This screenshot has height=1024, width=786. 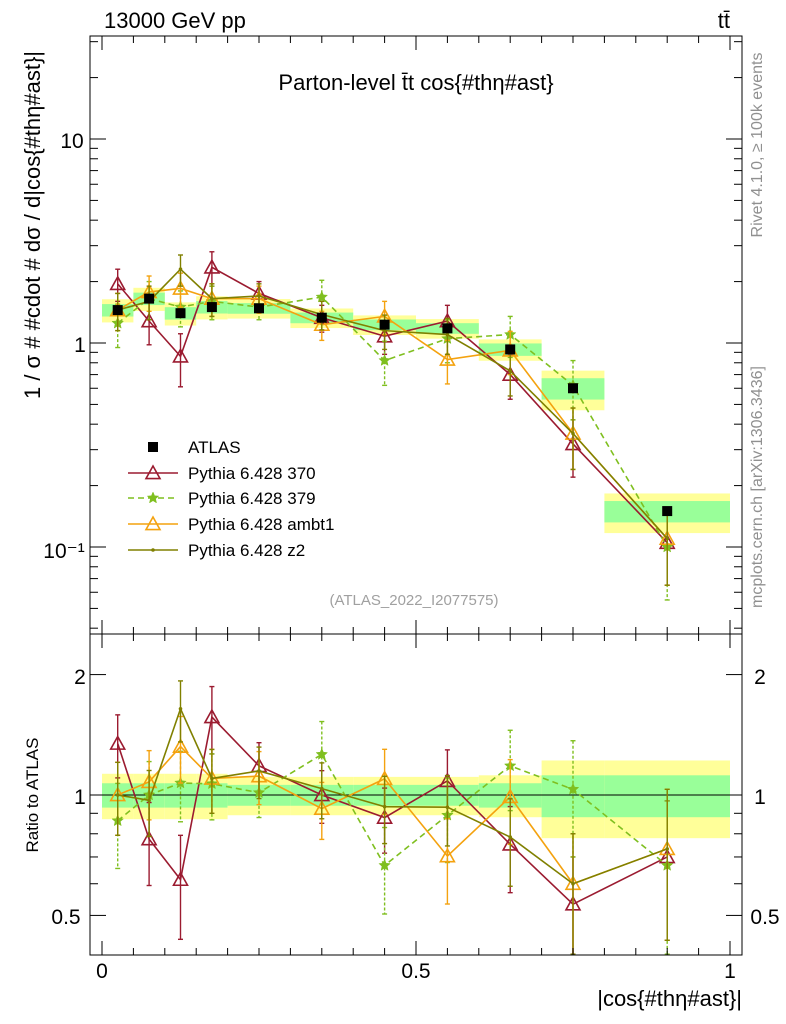 I want to click on series-1-ratio-line, so click(x=392, y=810).